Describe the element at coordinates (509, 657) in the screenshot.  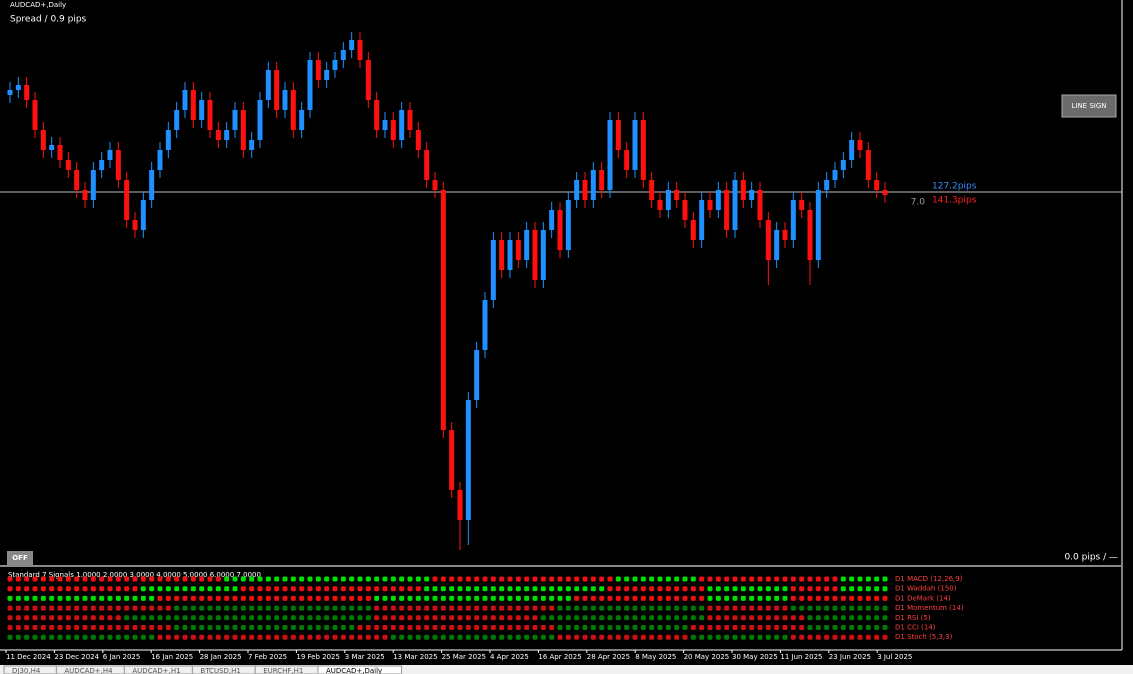
I see `date-label: 4 Apr 2025` at that location.